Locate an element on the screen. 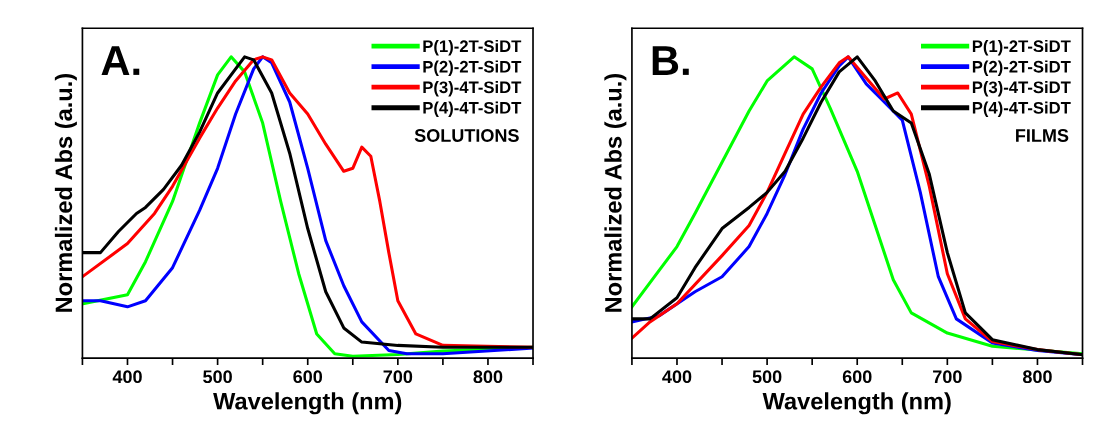  chart-title: B. is located at coordinates (670, 60).